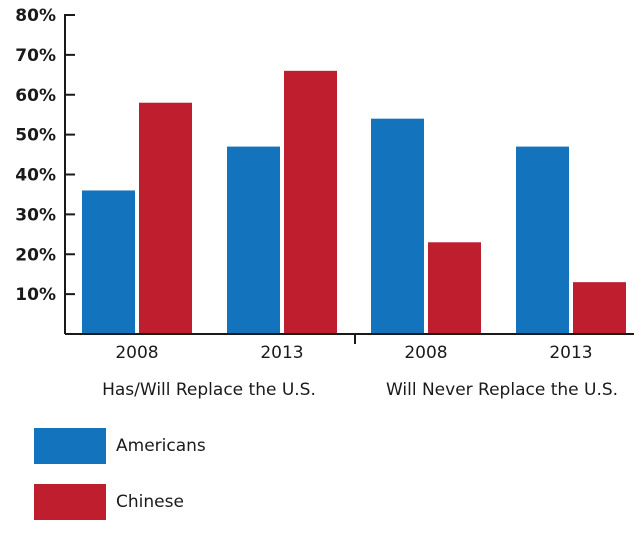 The width and height of the screenshot is (639, 540). What do you see at coordinates (35, 56) in the screenshot?
I see `y-tick-label: 70%` at bounding box center [35, 56].